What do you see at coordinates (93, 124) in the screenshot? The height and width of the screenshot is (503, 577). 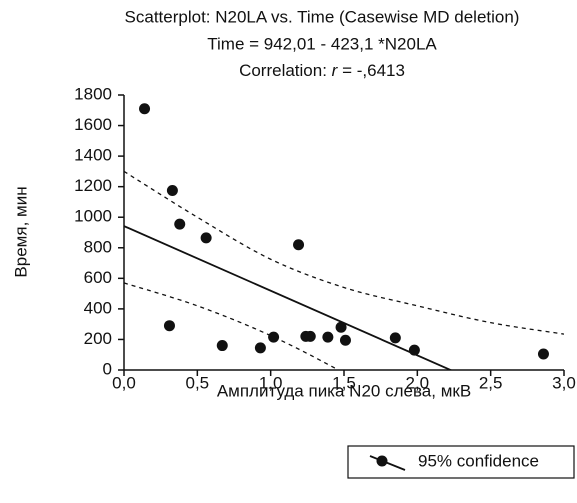 I see `y-tick-label: 1600` at bounding box center [93, 124].